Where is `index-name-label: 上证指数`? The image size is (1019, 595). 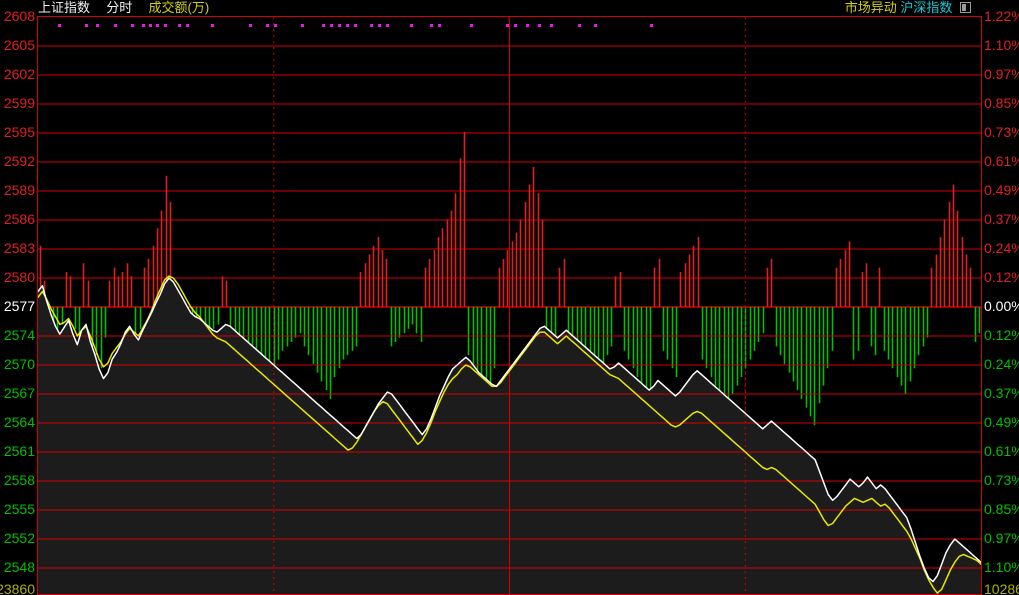
index-name-label: 上证指数 is located at coordinates (64, 7).